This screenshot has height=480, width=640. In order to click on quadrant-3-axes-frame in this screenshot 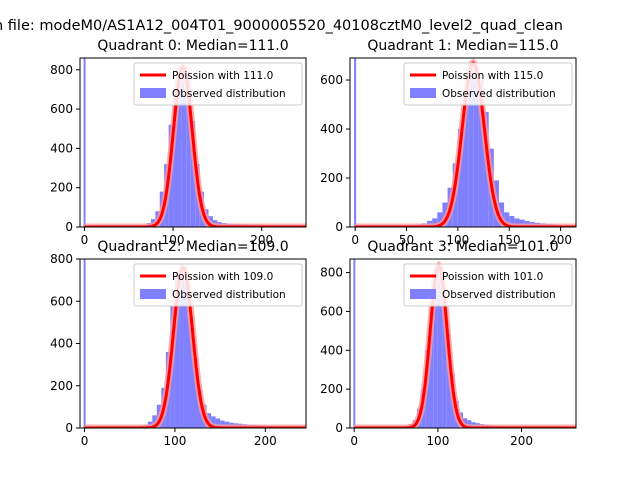, I will do `click(463, 343)`.